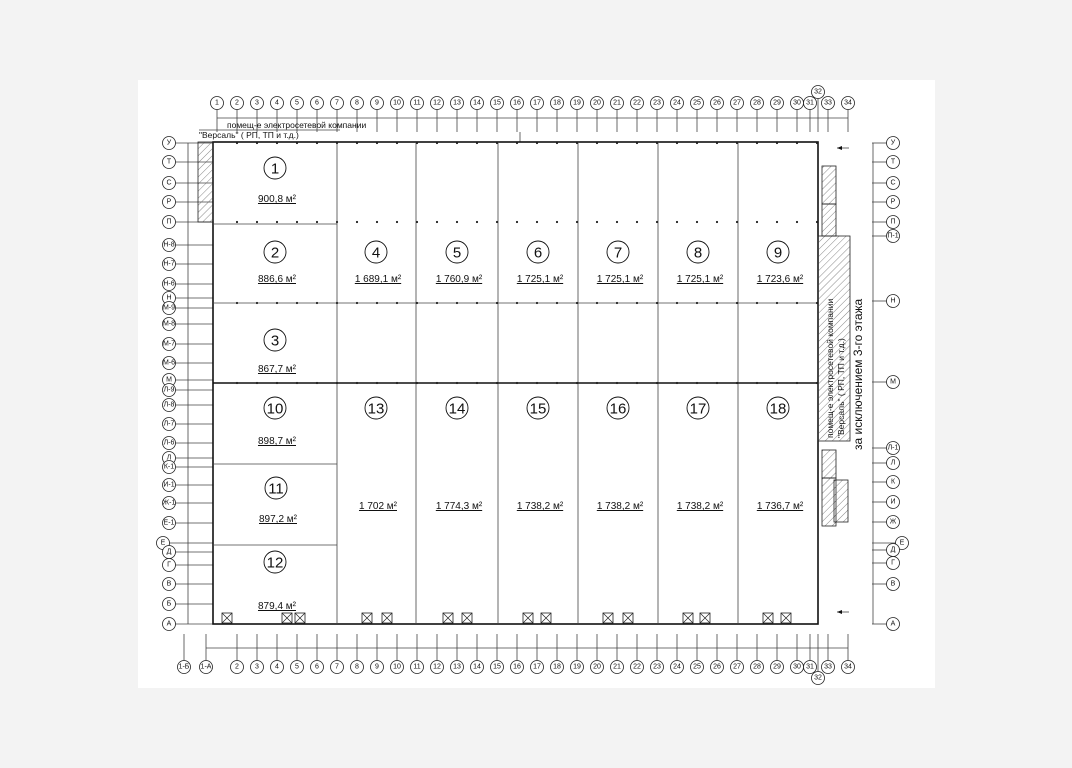  I want to click on room-area: 1 723,6 м², so click(780, 279).